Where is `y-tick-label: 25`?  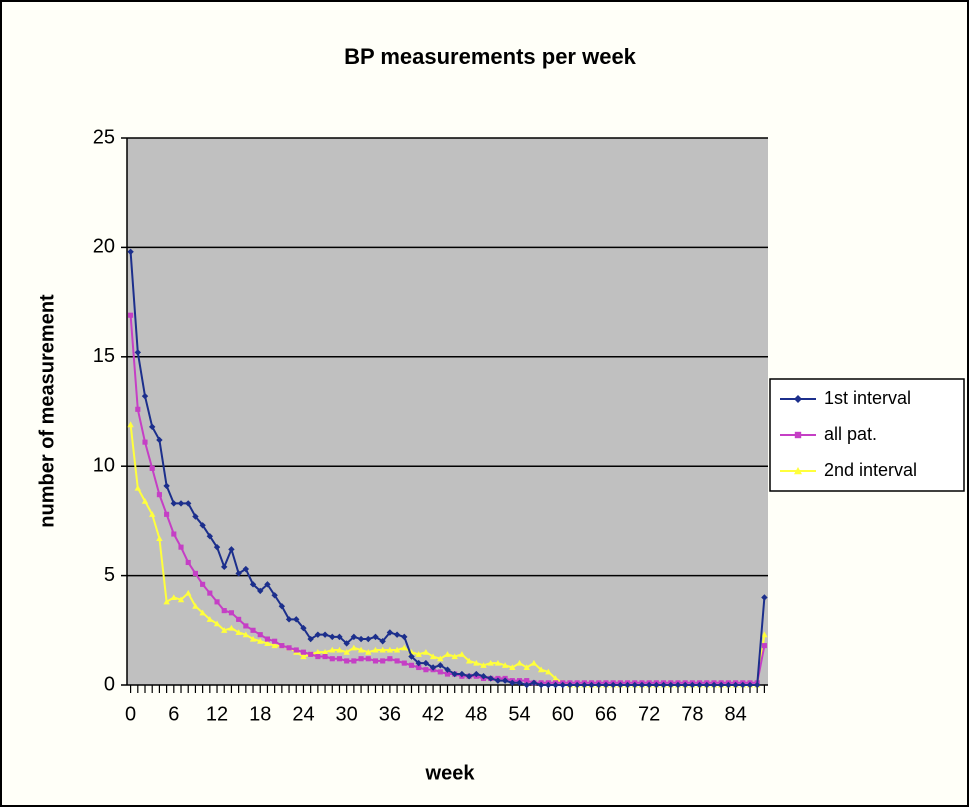 y-tick-label: 25 is located at coordinates (104, 137).